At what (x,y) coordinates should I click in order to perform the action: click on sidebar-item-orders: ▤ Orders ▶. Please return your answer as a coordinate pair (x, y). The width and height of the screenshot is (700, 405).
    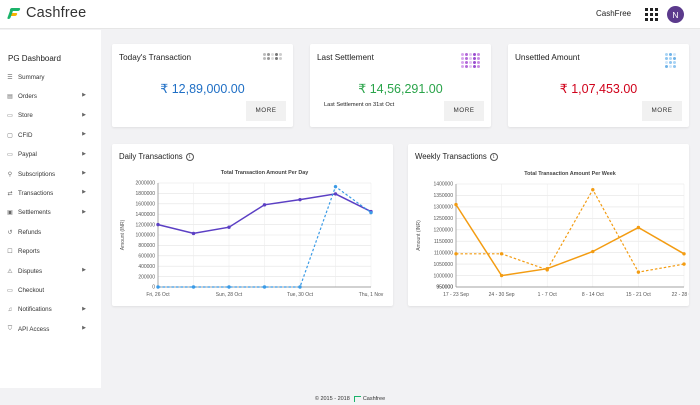
    Looking at the image, I should click on (51, 96).